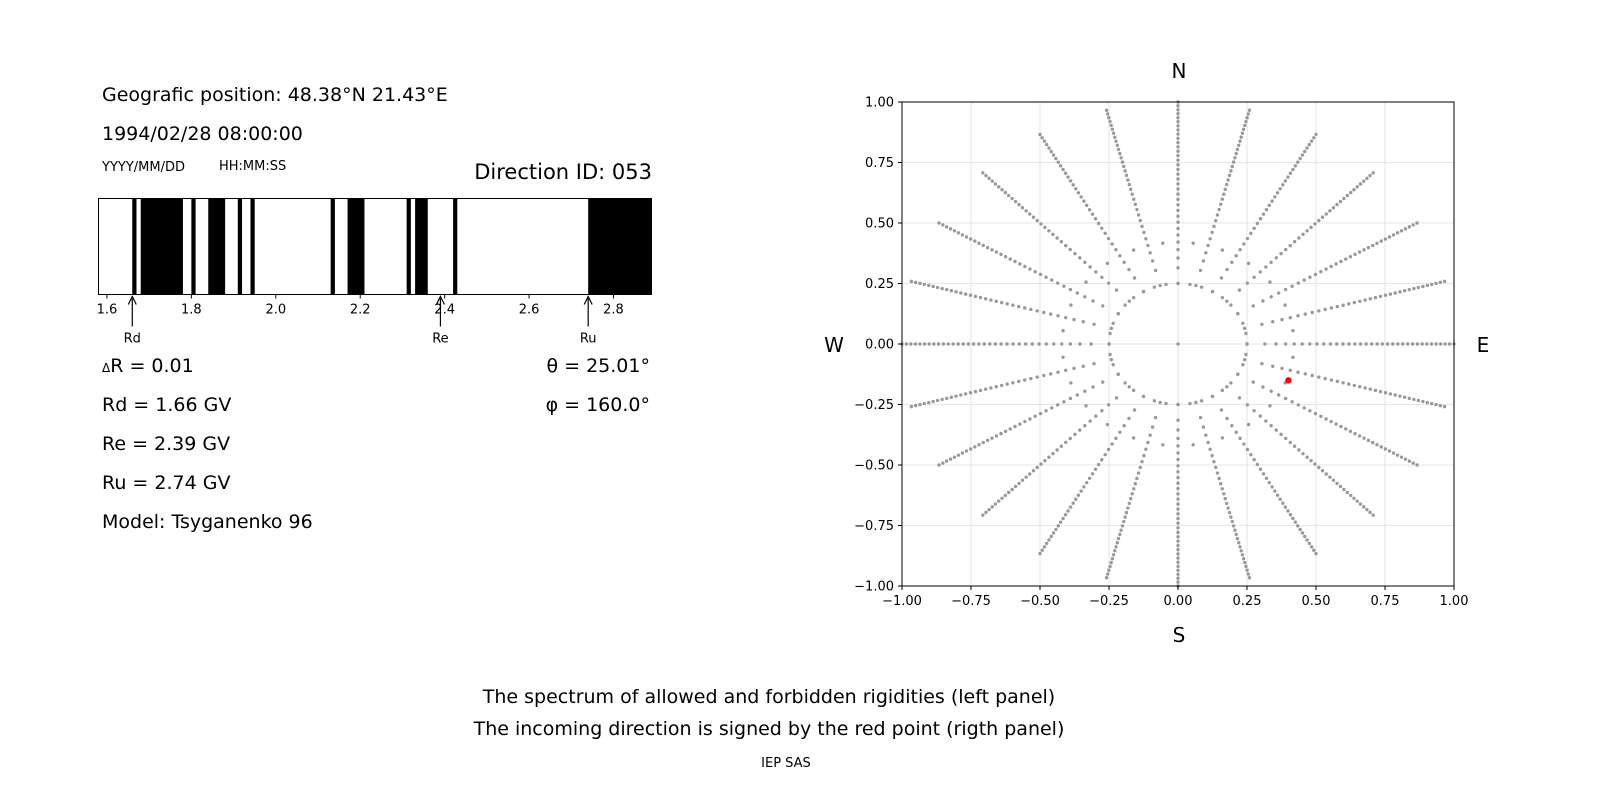 This screenshot has height=800, width=1600. Describe the element at coordinates (167, 405) in the screenshot. I see `rd-value: Rd = 1.66 GV` at that location.